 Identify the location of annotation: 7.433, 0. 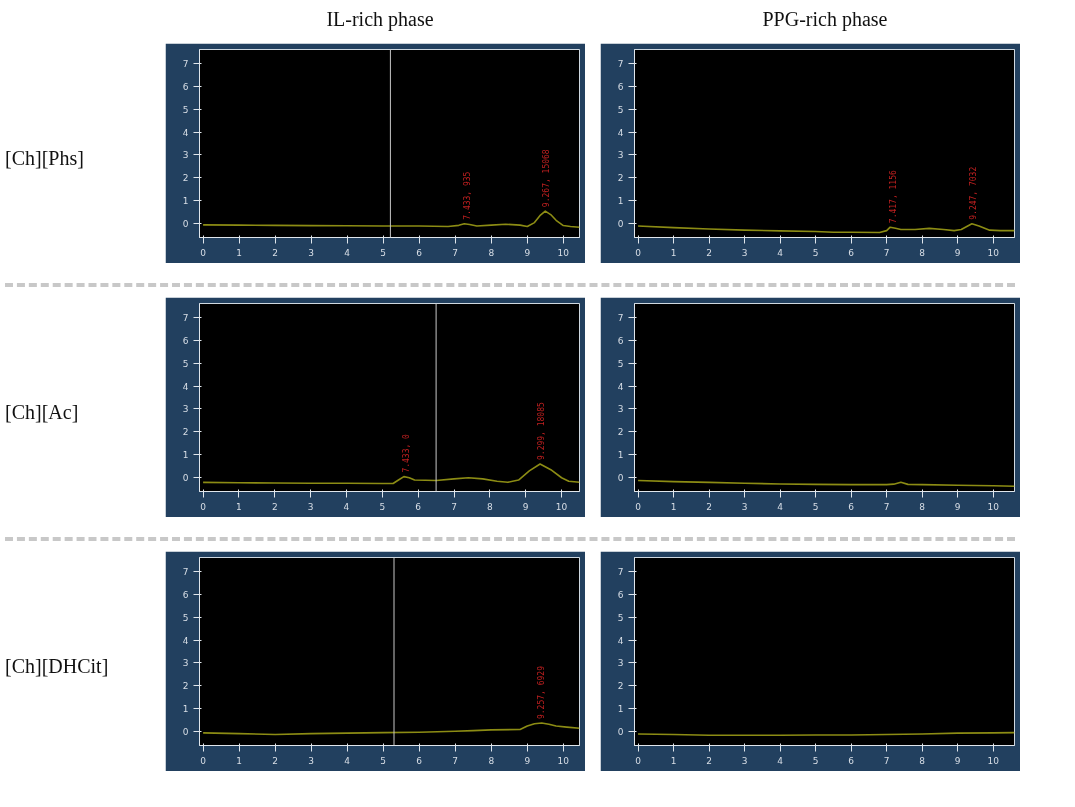
(407, 453).